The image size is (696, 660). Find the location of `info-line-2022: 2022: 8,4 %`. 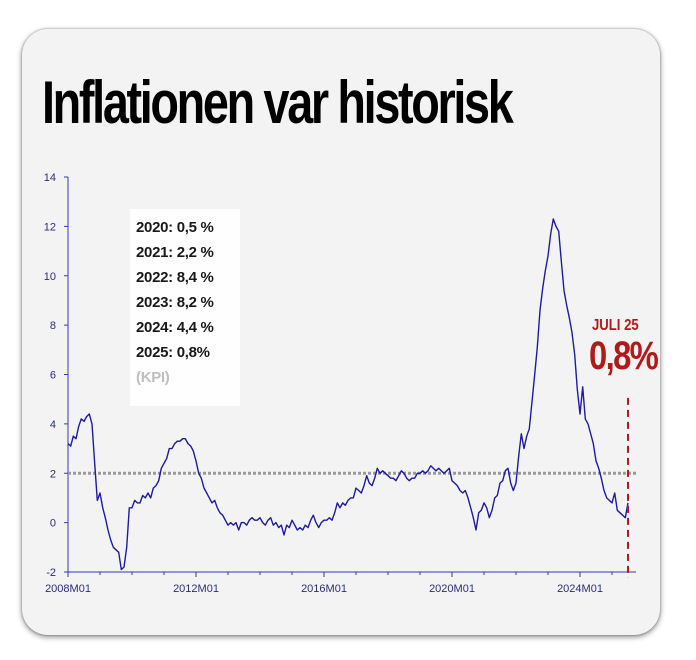

info-line-2022: 2022: 8,4 % is located at coordinates (175, 277).